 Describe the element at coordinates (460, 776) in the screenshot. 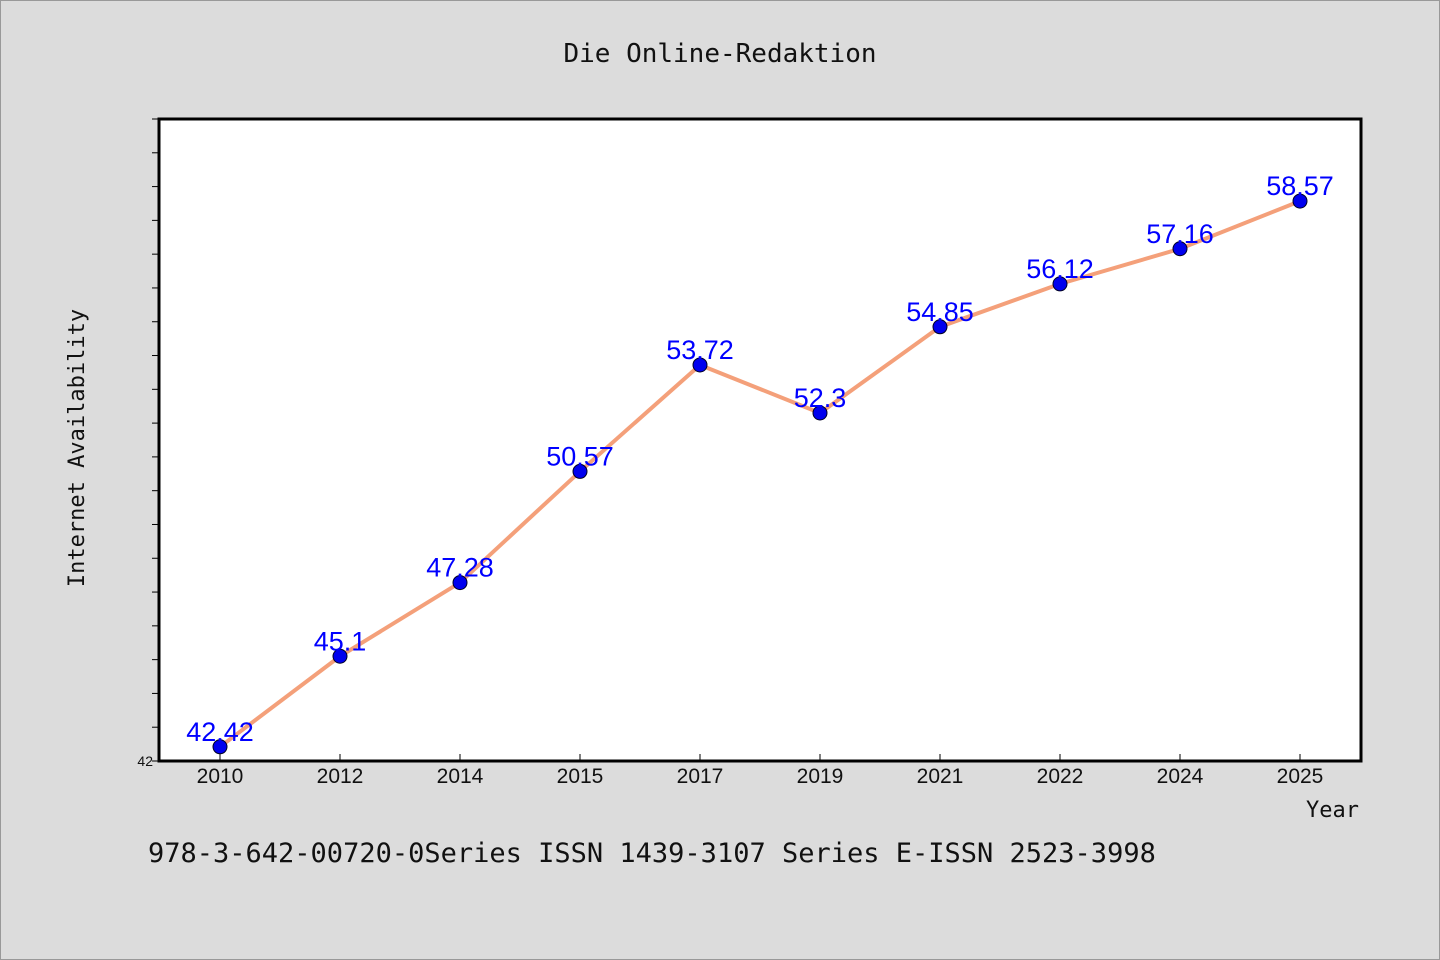

I see `x-tick-label: 2014` at that location.